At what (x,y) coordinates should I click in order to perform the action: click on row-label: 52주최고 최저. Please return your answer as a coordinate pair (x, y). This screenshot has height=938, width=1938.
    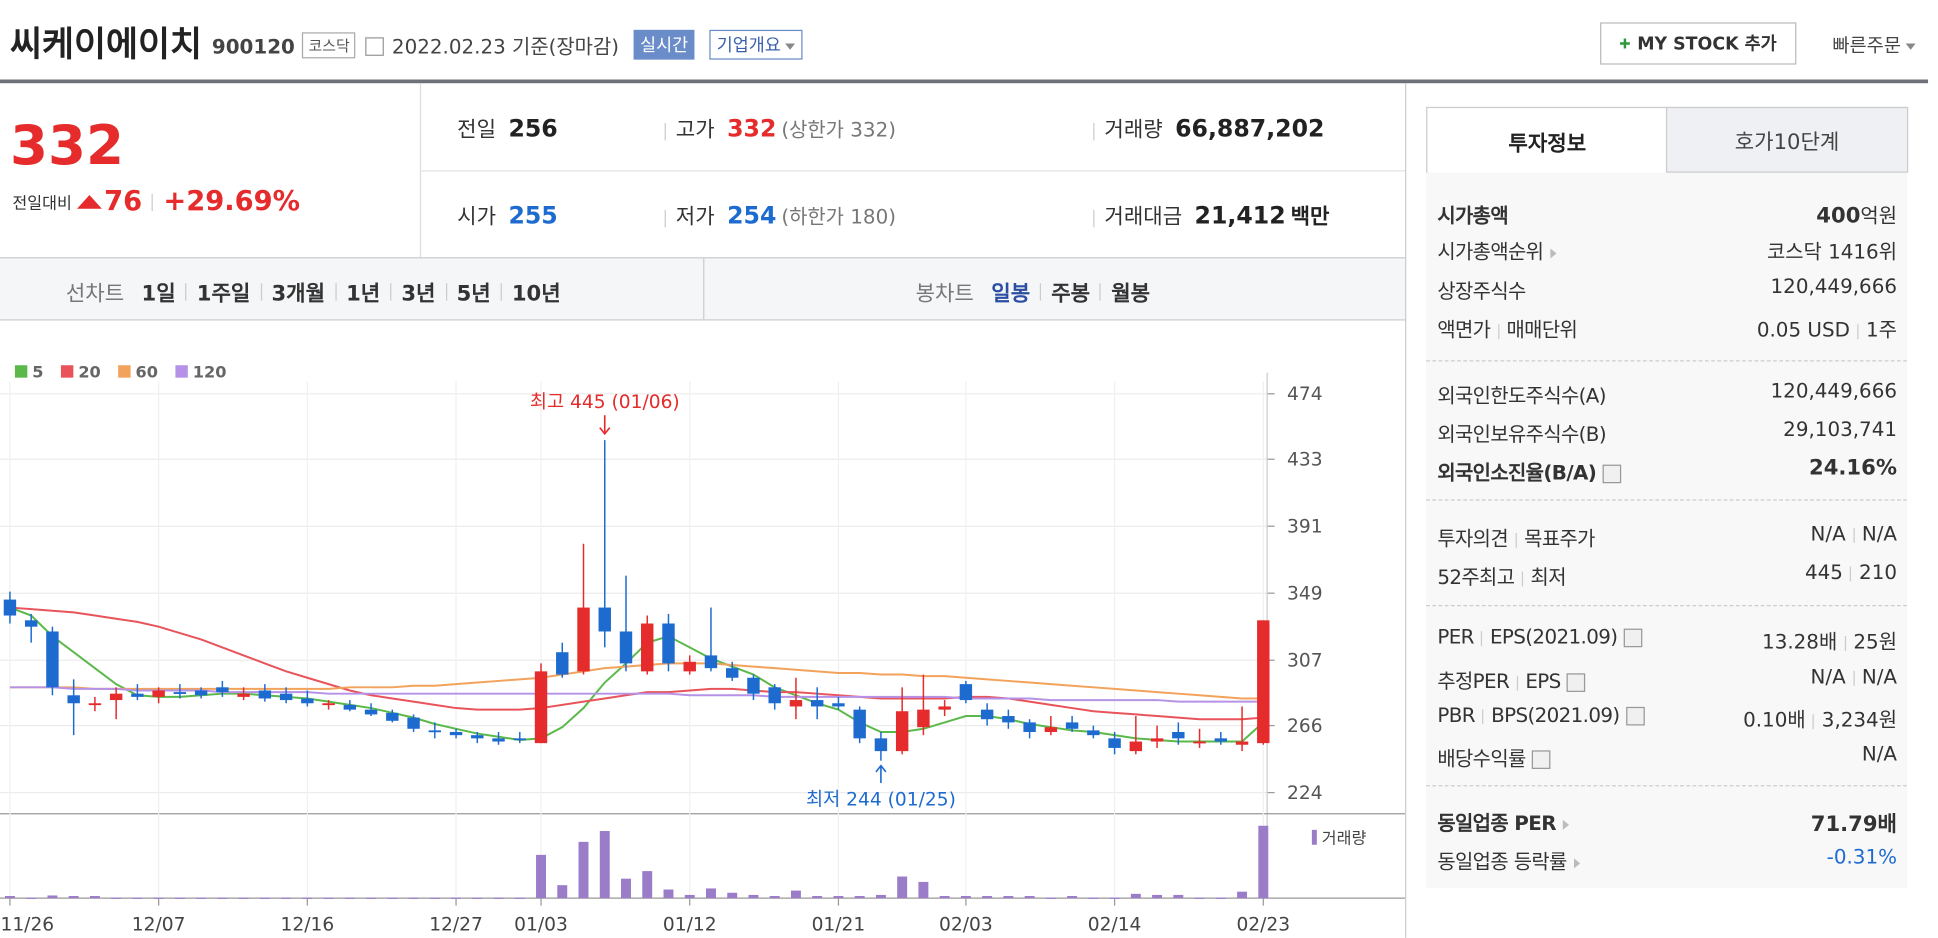
    Looking at the image, I should click on (1501, 575).